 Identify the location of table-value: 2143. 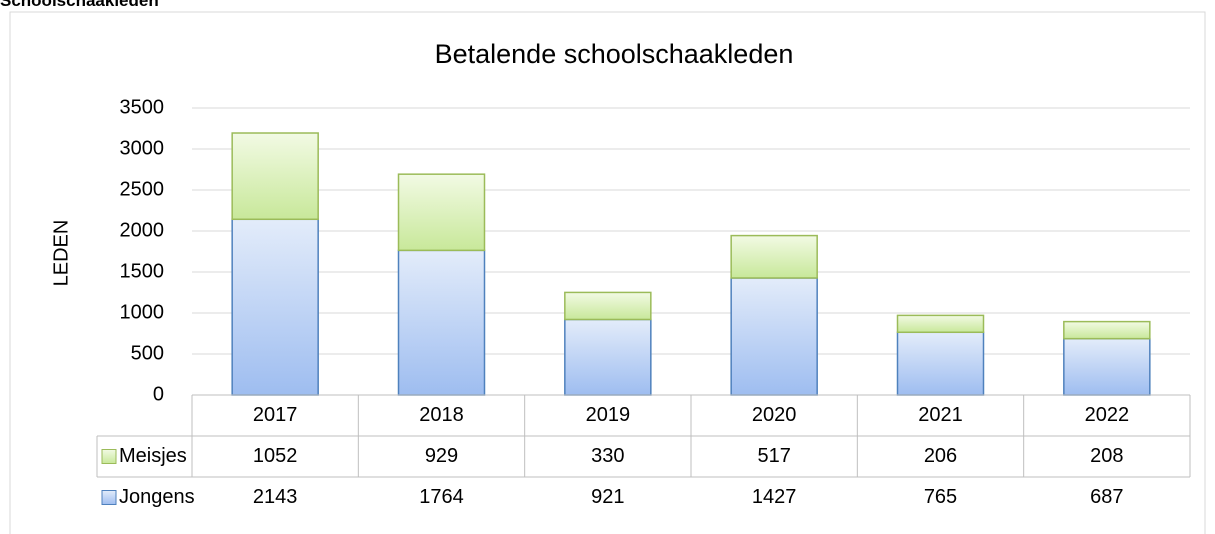
(275, 497).